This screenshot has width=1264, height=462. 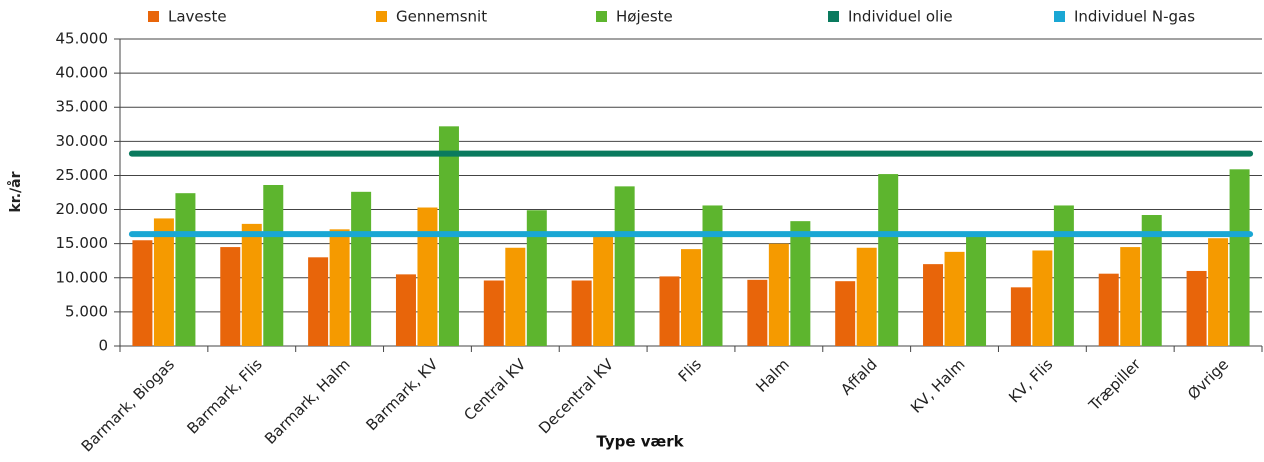 What do you see at coordinates (1134, 17) in the screenshot?
I see `legend-label: Individuel N-gas` at bounding box center [1134, 17].